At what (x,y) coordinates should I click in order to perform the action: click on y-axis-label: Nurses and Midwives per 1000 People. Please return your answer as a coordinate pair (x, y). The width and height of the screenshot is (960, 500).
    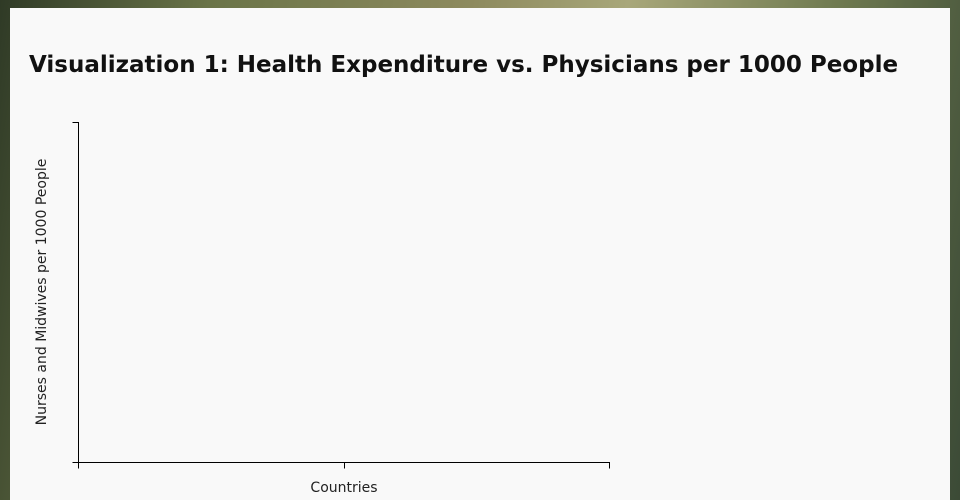
    Looking at the image, I should click on (42, 292).